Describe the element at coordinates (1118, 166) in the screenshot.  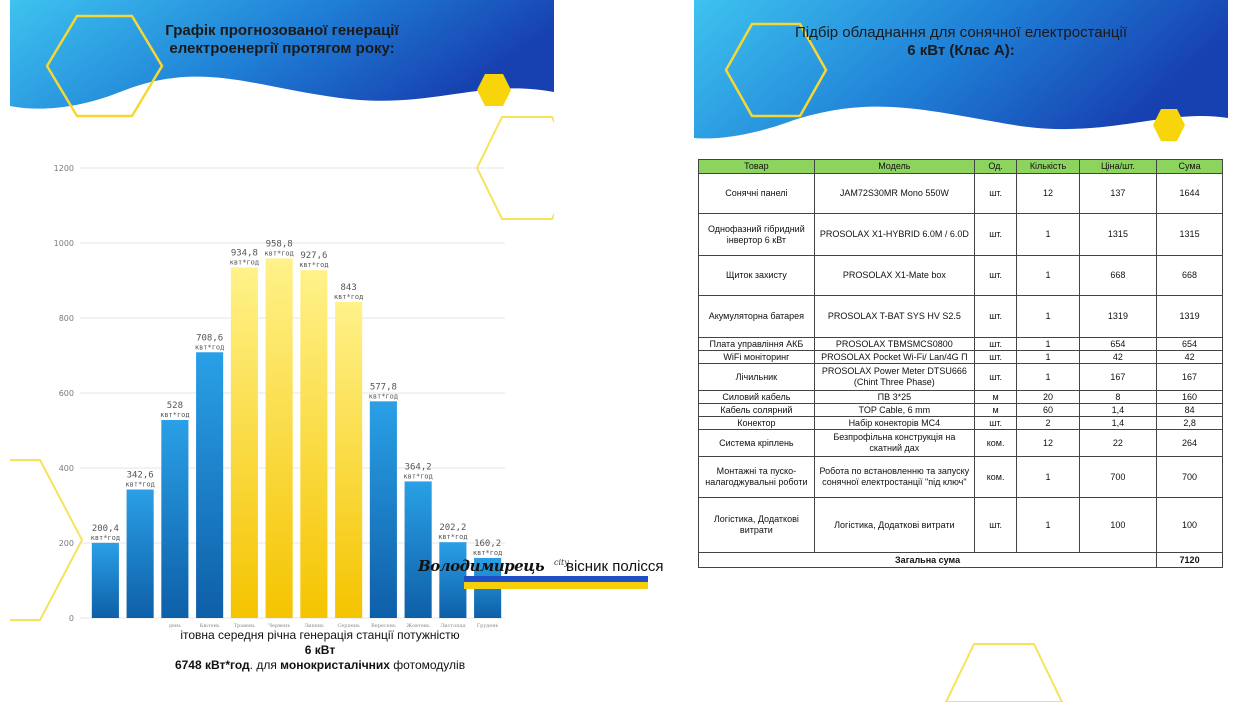
I see `header-price: Ціна/шт.` at that location.